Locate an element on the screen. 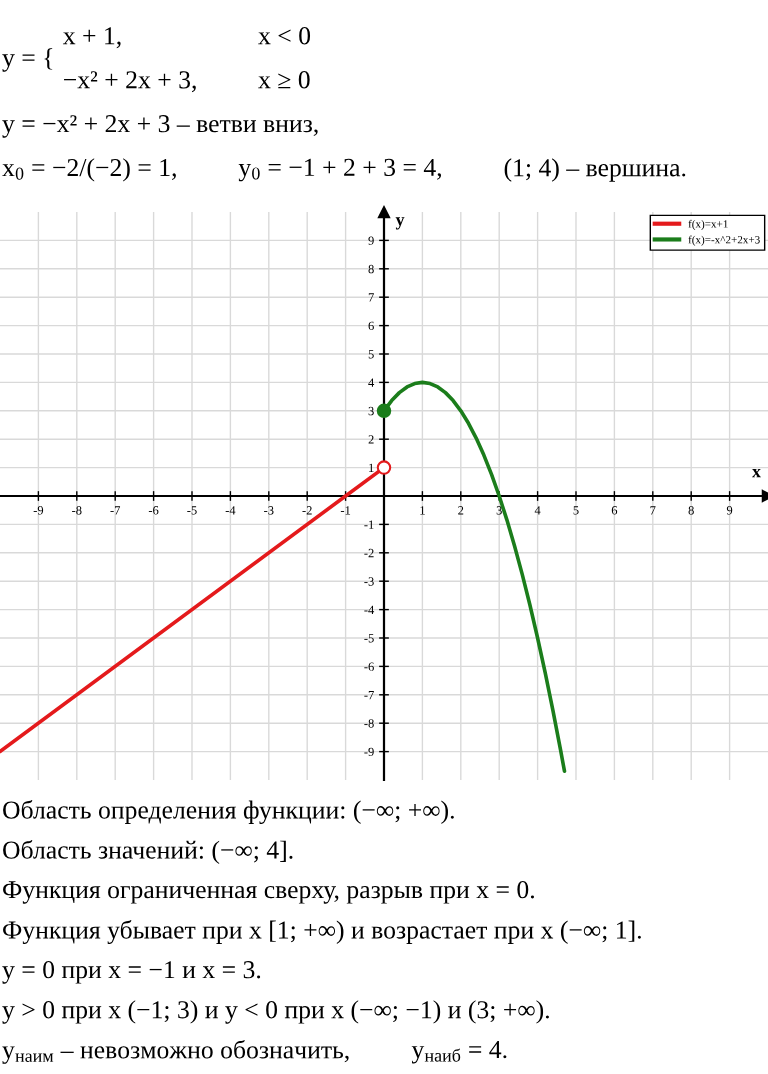 This screenshot has width=768, height=1074. y-tick-label: -7 is located at coordinates (369, 695).